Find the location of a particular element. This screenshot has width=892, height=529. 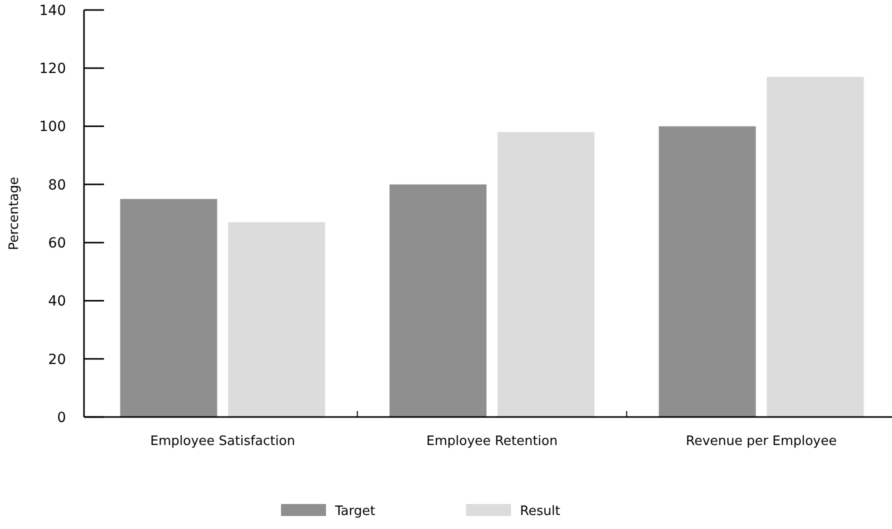

y-tick-label: 100 is located at coordinates (52, 127).